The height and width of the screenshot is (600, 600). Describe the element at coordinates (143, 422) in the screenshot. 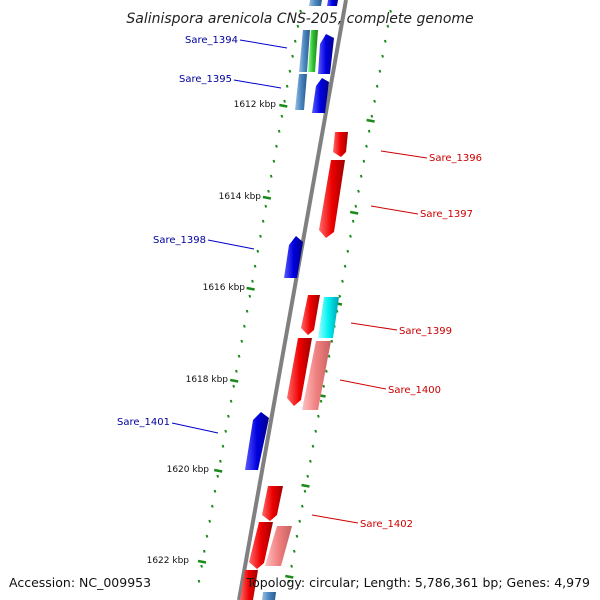

I see `gene-label-sare-1401: Sare_1401` at that location.